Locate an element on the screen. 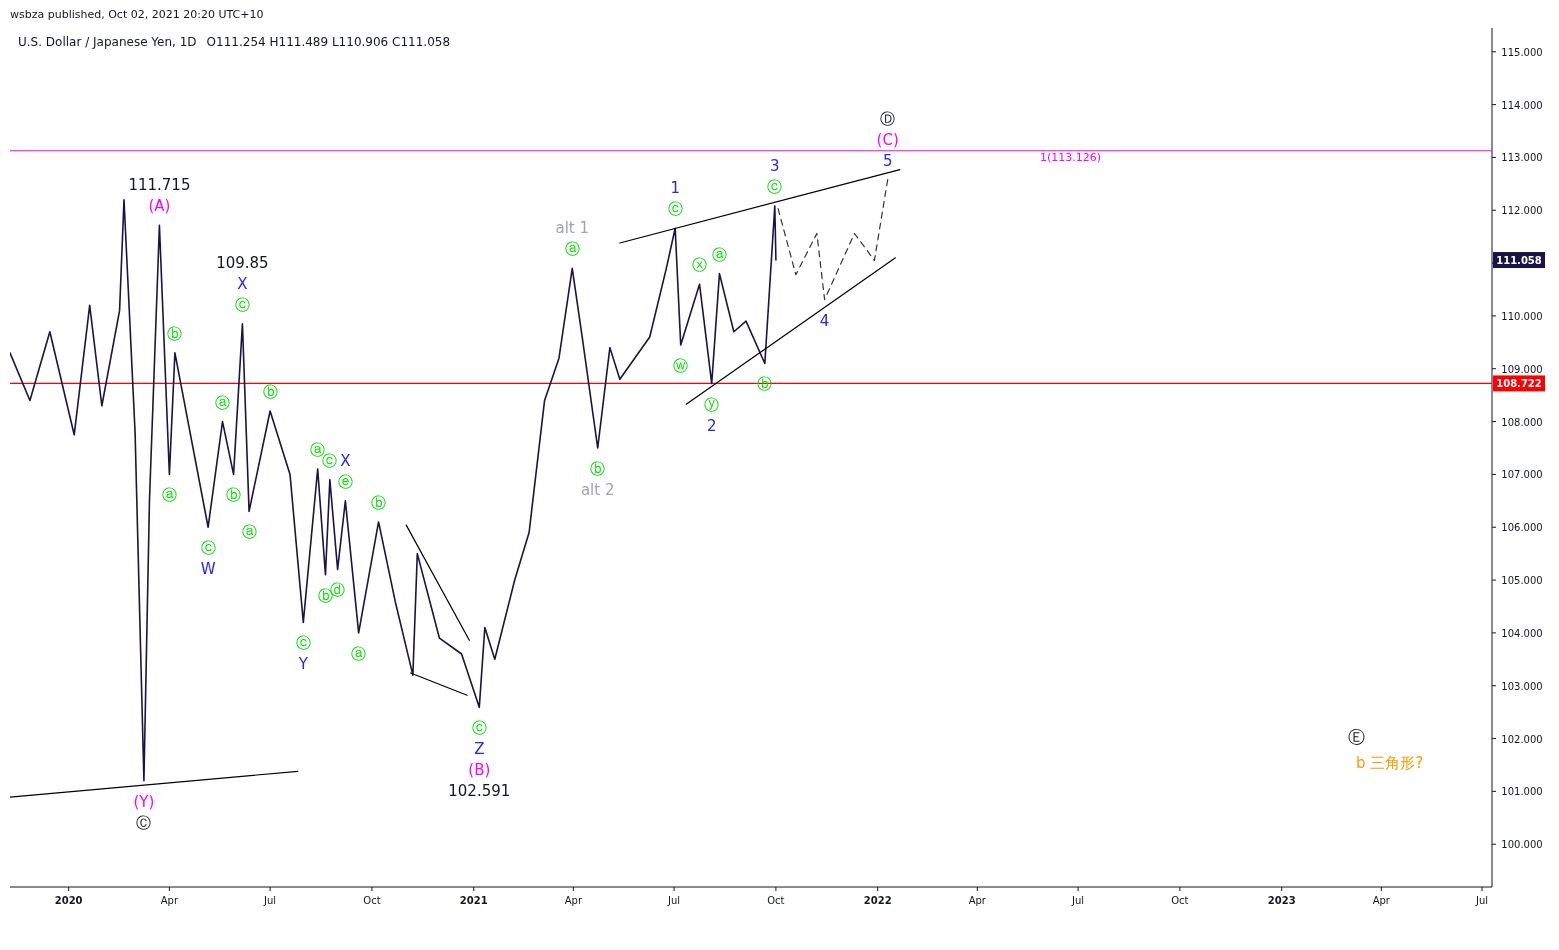 The width and height of the screenshot is (1559, 950). annotation: 111.715 is located at coordinates (159, 185).